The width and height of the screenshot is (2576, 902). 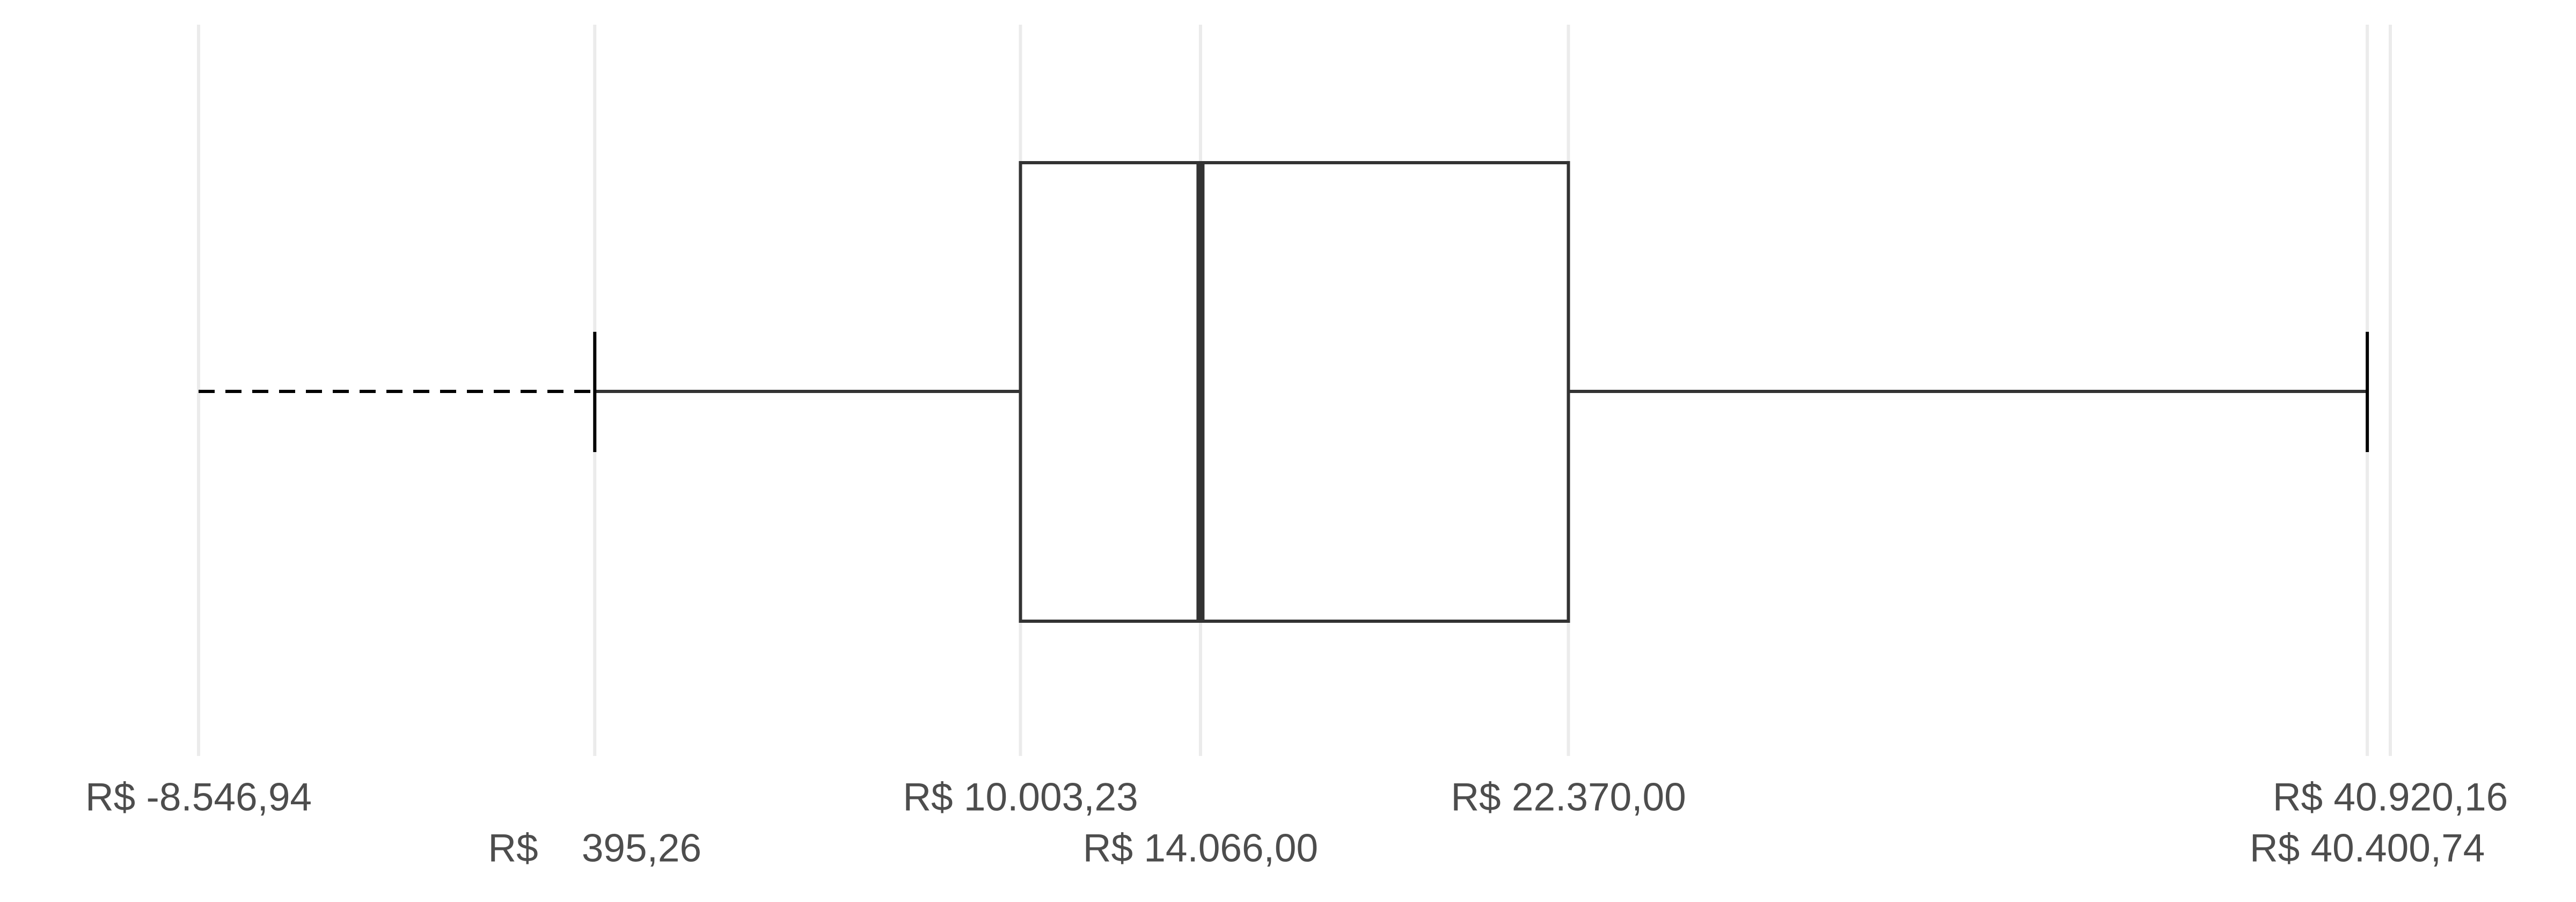 I want to click on x-tick-label: R$ 395,26, so click(x=594, y=848).